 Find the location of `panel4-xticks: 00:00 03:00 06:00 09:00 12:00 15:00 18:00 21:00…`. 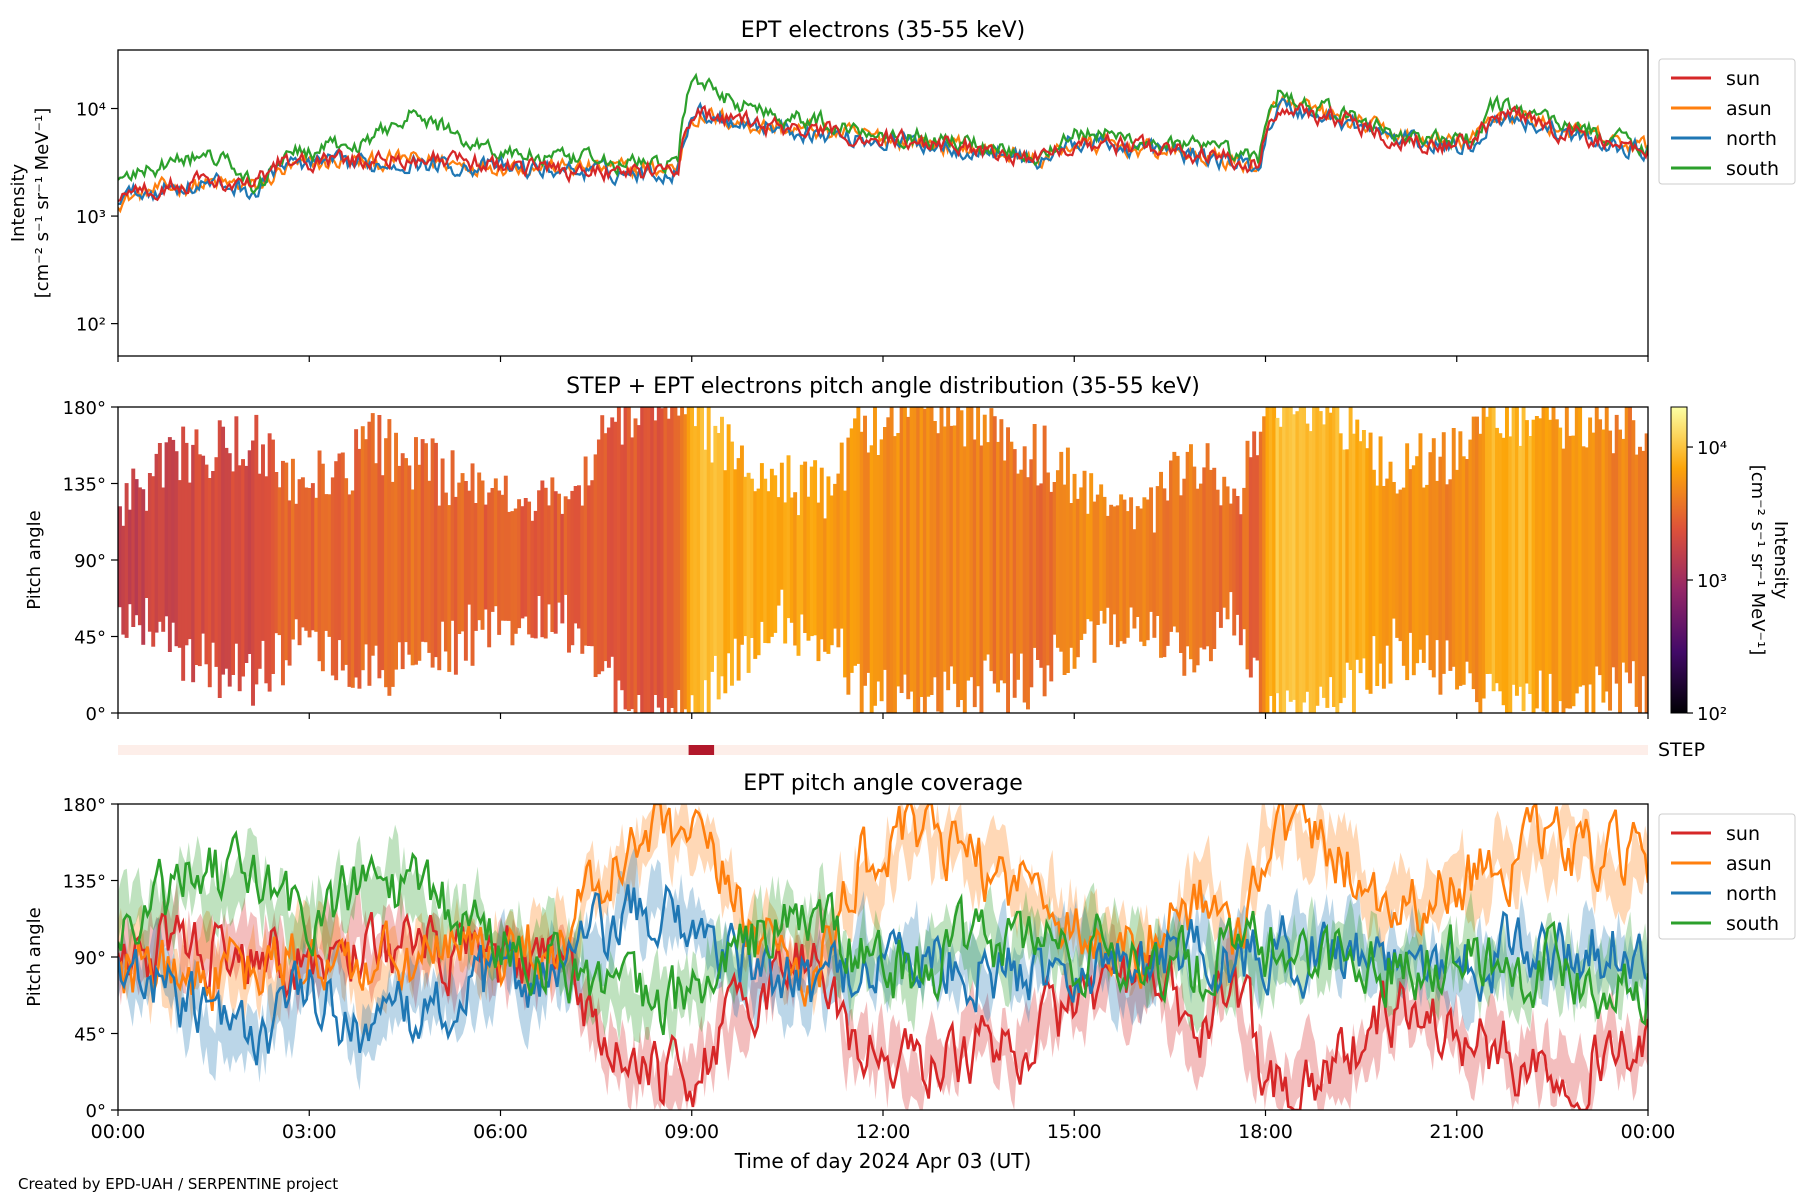

panel4-xticks: 00:00 03:00 06:00 09:00 12:00 15:00 18:00 21:00… is located at coordinates (883, 1126).